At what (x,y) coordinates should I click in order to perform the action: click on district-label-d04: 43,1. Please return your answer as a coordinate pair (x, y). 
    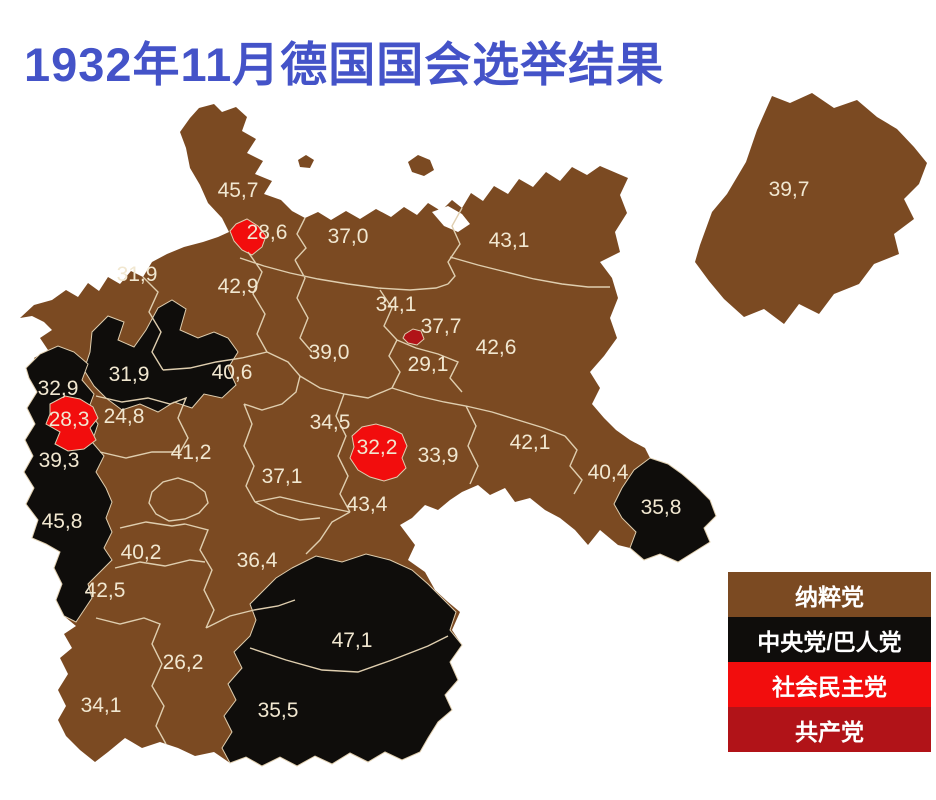
    Looking at the image, I should click on (509, 240).